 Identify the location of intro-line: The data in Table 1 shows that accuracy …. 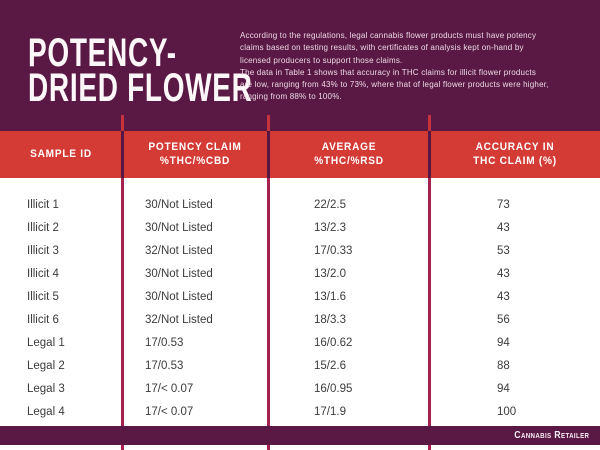
(388, 72).